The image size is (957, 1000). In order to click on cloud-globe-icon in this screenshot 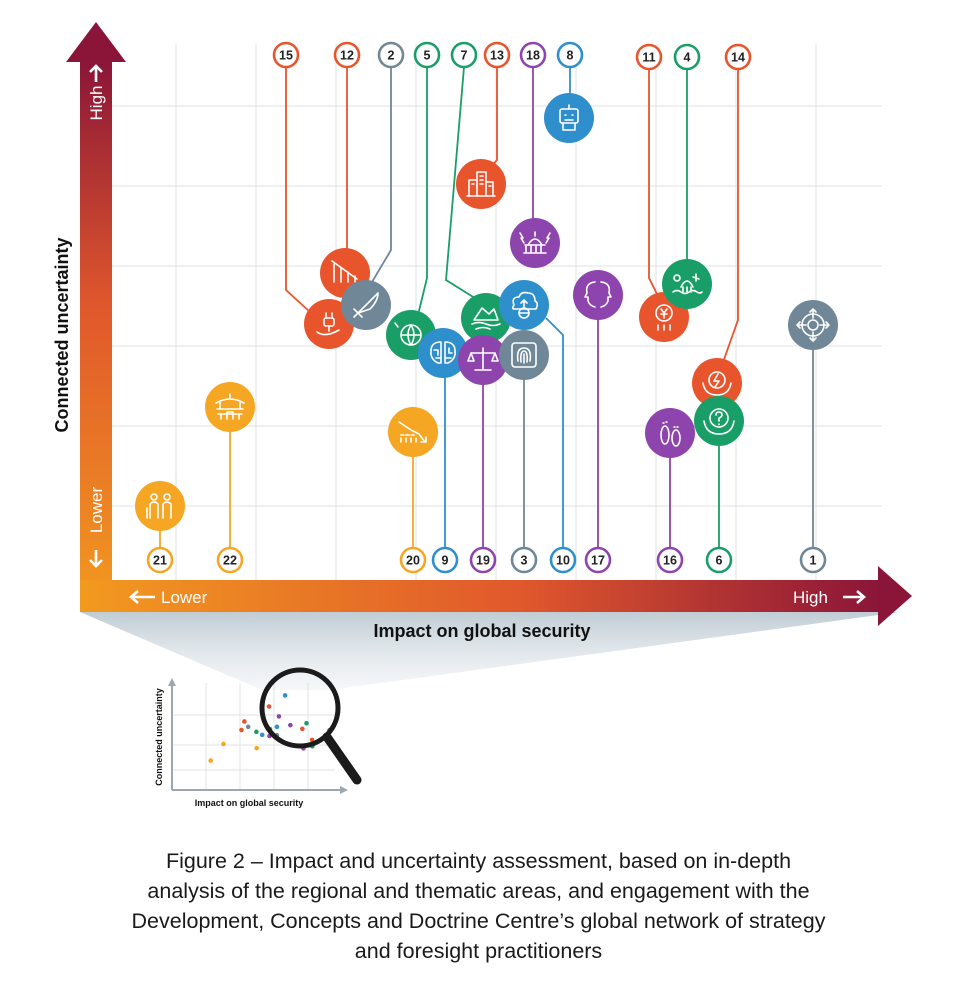, I will do `click(525, 305)`.